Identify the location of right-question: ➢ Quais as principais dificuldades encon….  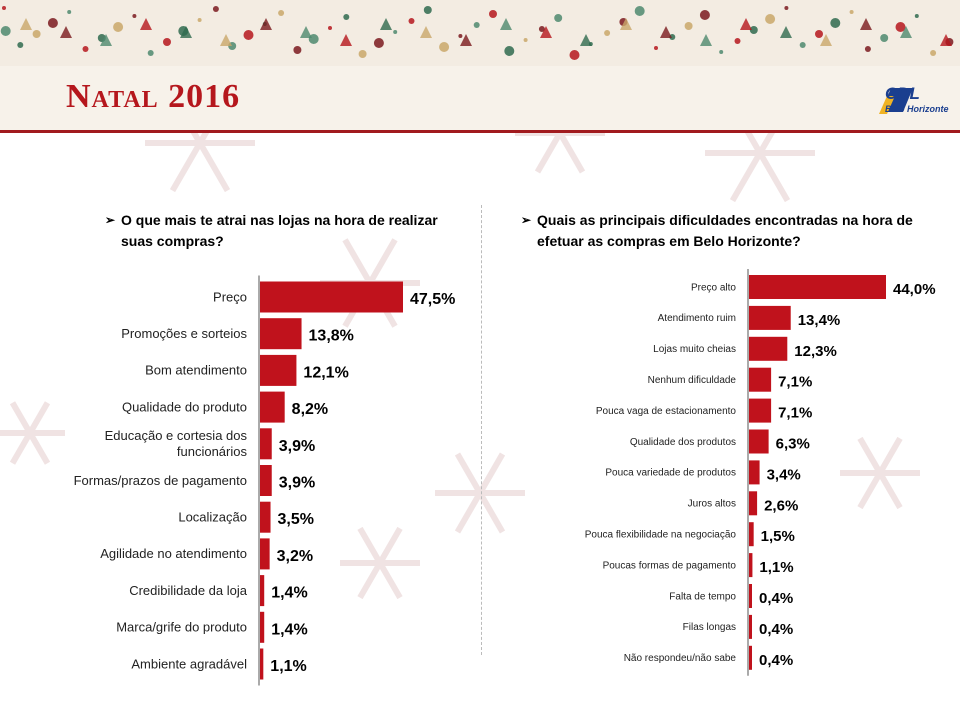
(721, 231).